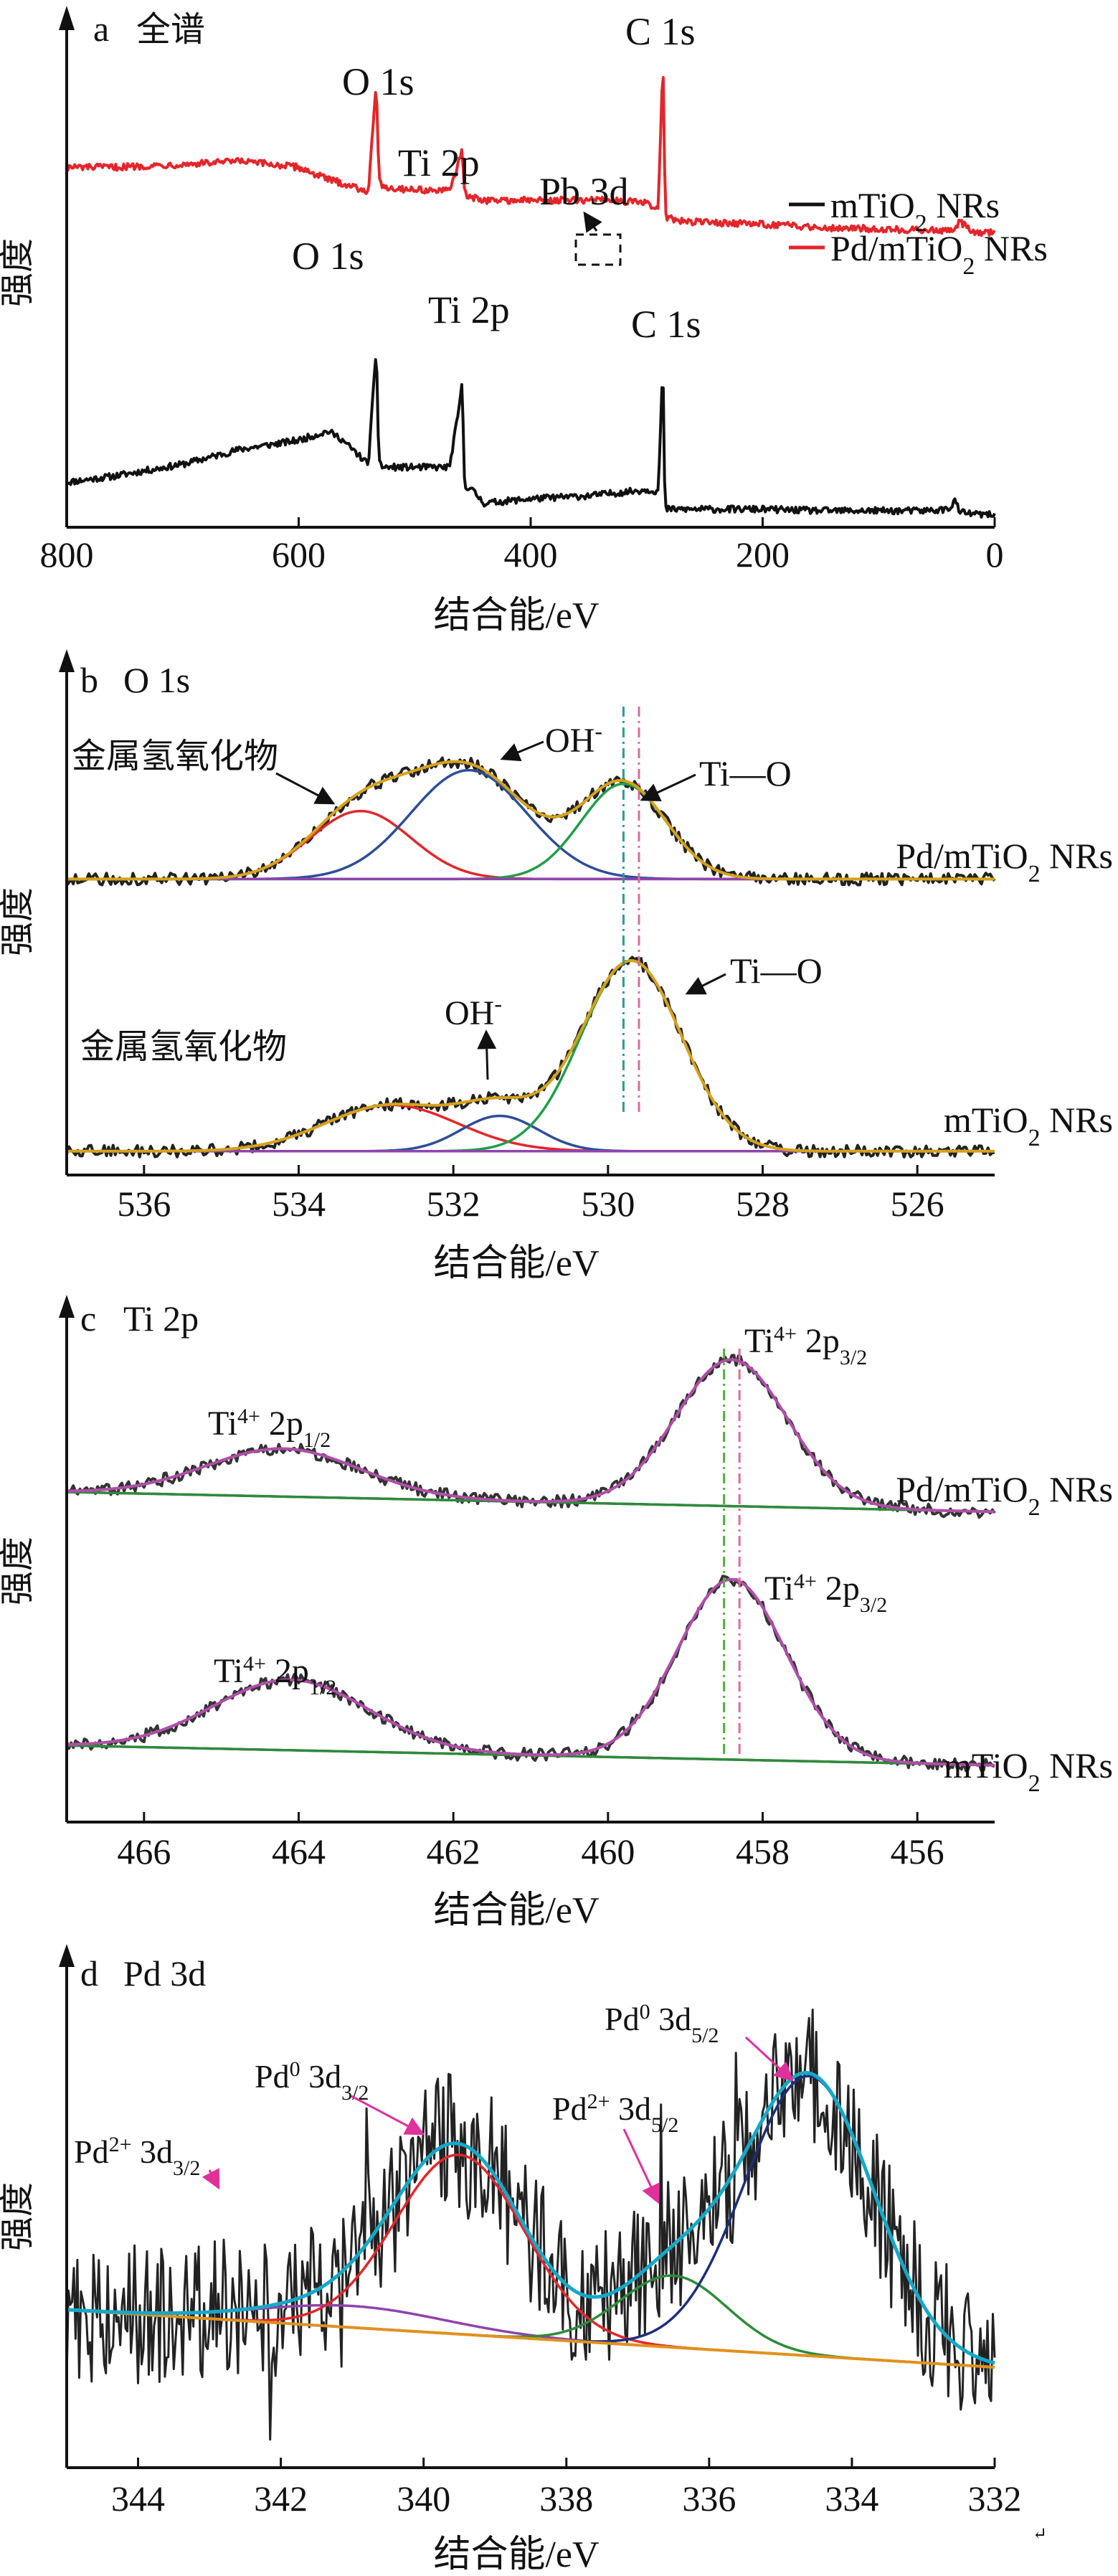 The width and height of the screenshot is (1118, 2576). What do you see at coordinates (769, 2059) in the screenshot?
I see `arrow-d-pd0-3d52-icon` at bounding box center [769, 2059].